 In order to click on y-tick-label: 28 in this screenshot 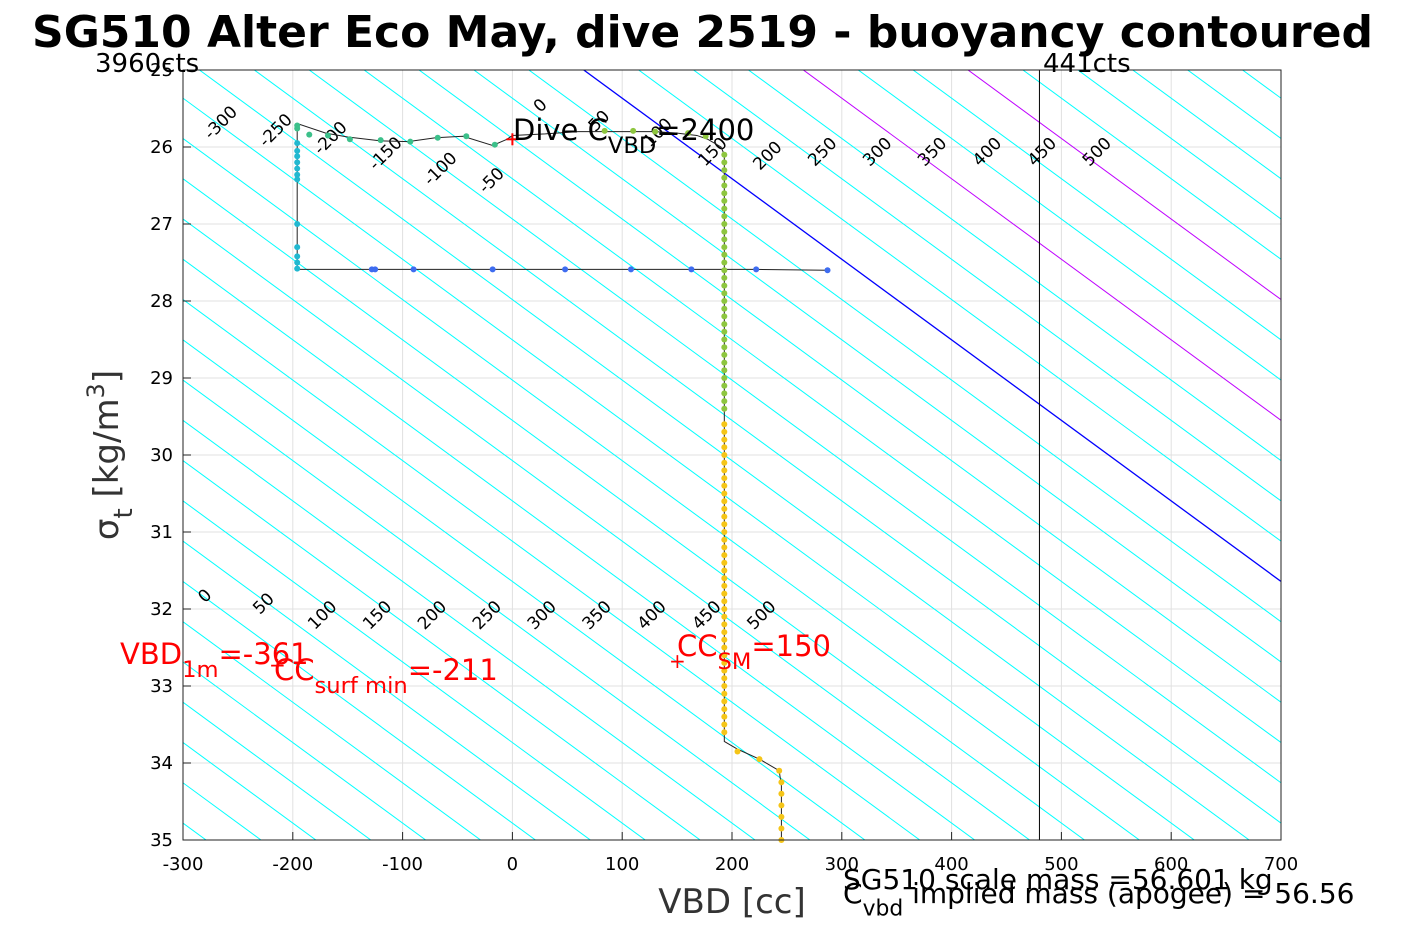, I will do `click(161, 301)`.